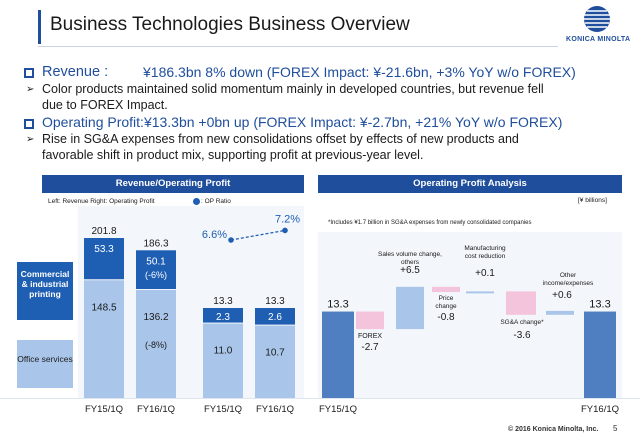  Describe the element at coordinates (101, 201) in the screenshot. I see `legend-note: Left: Revenue Right: Operating Profit` at that location.